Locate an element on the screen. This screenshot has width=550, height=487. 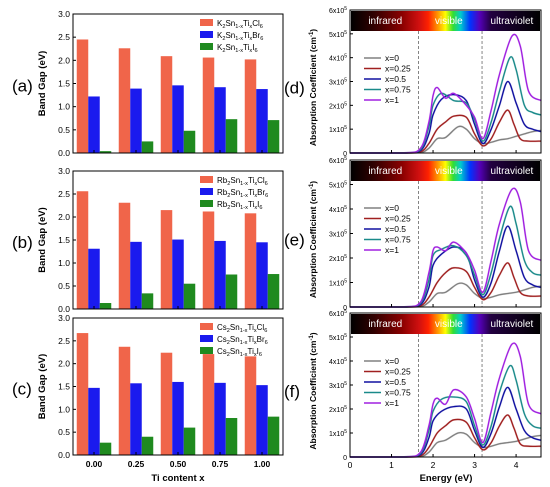
y-tick-label: 6x10⁵ is located at coordinates (338, 313).